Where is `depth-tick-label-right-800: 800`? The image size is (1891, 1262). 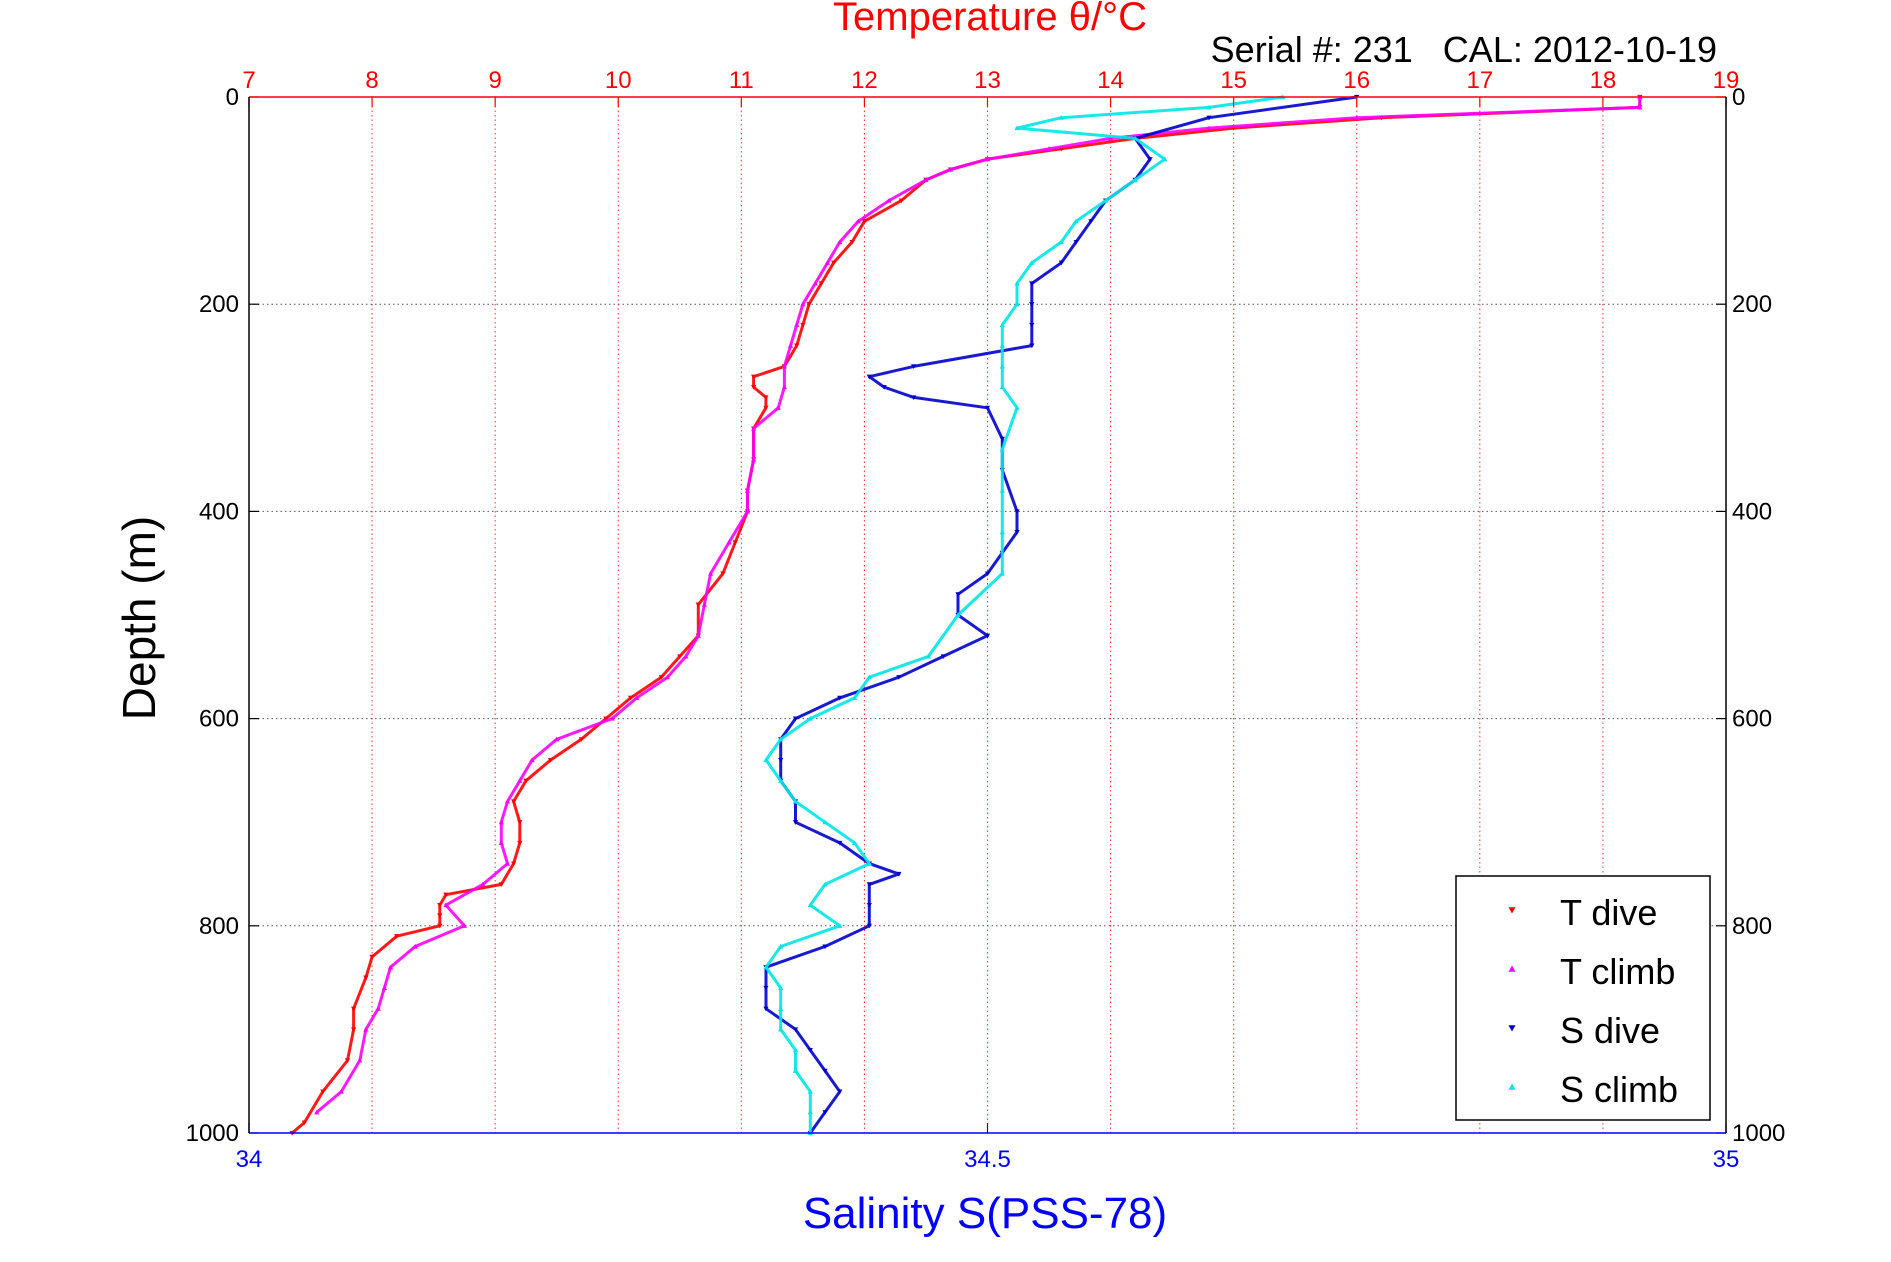
depth-tick-label-right-800: 800 is located at coordinates (1752, 926).